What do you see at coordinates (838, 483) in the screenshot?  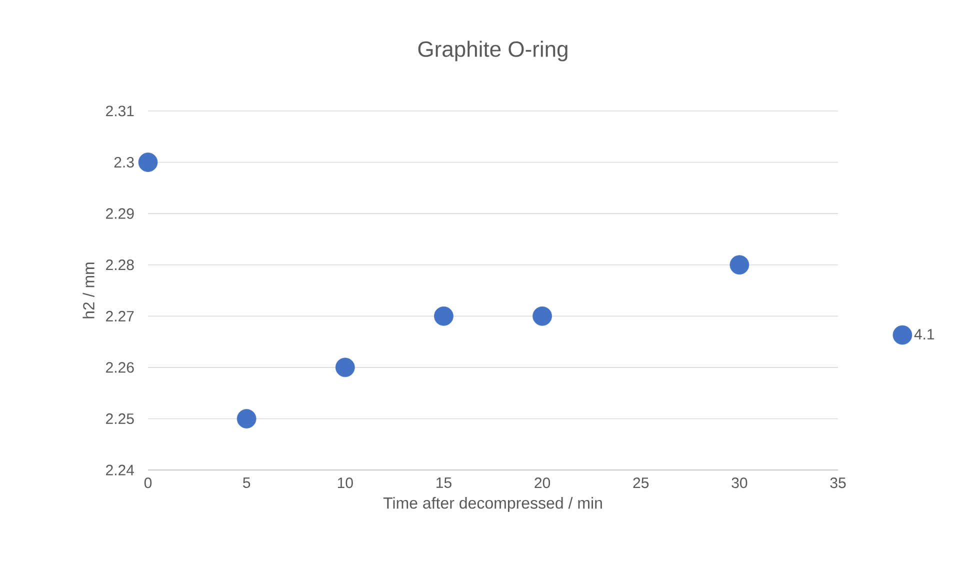 I see `x-tick-label: 35` at bounding box center [838, 483].